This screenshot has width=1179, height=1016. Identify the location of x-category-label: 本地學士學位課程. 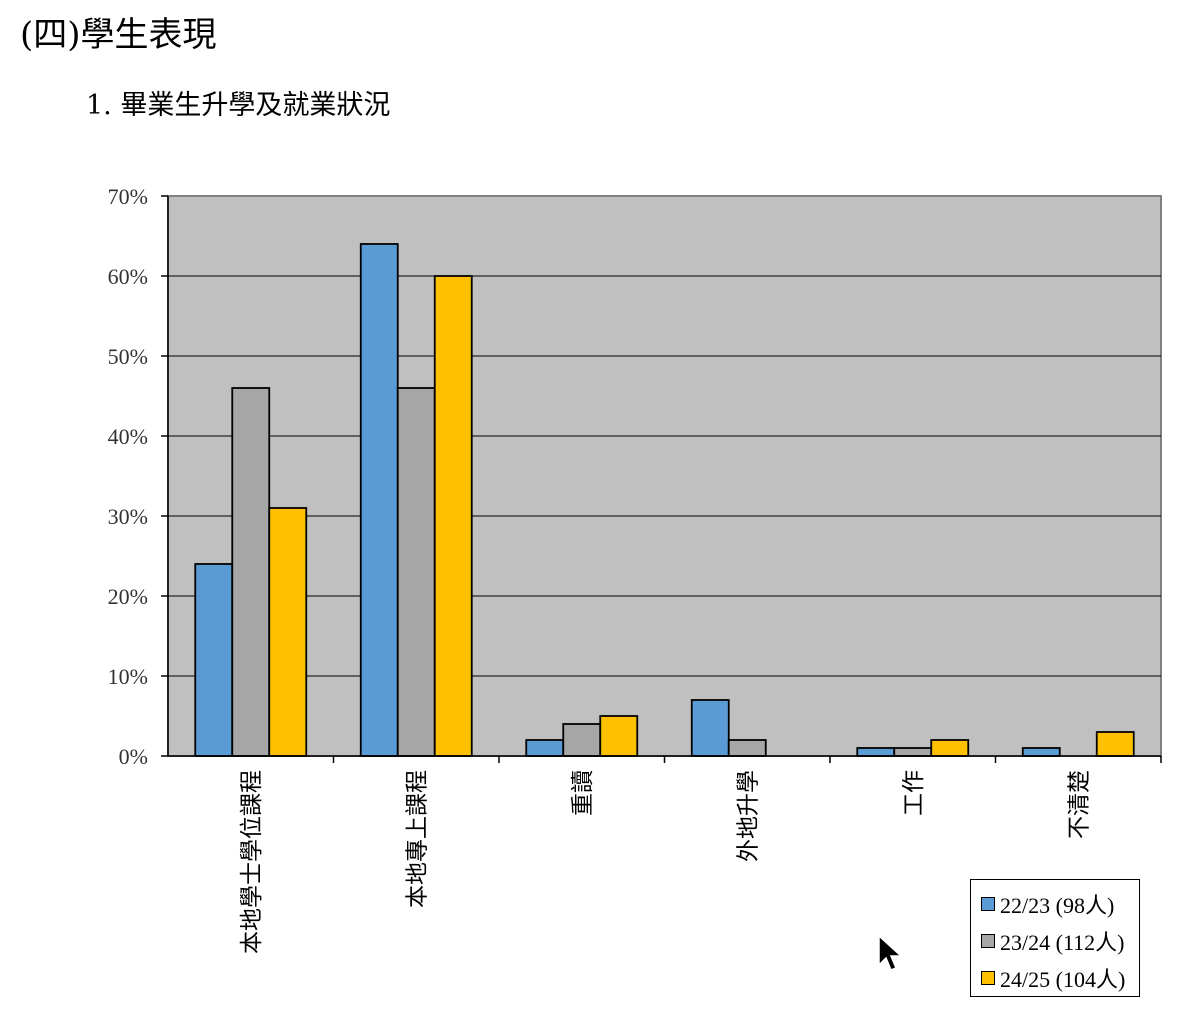
(252, 862).